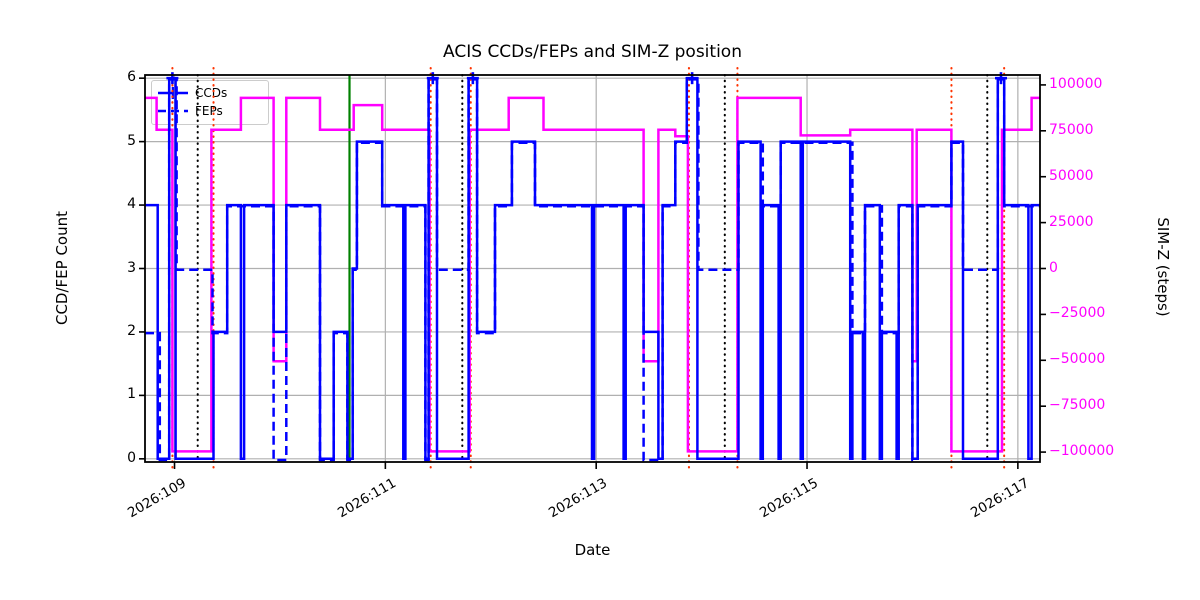  Describe the element at coordinates (1077, 359) in the screenshot. I see `y-tick-label-right: −50000` at that location.